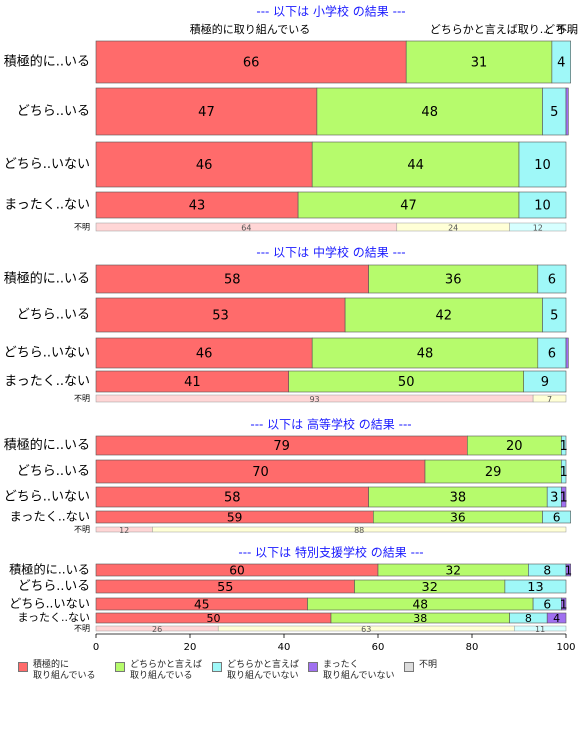 The width and height of the screenshot is (580, 747). What do you see at coordinates (190, 647) in the screenshot?
I see `x-tick-label: 20` at bounding box center [190, 647].